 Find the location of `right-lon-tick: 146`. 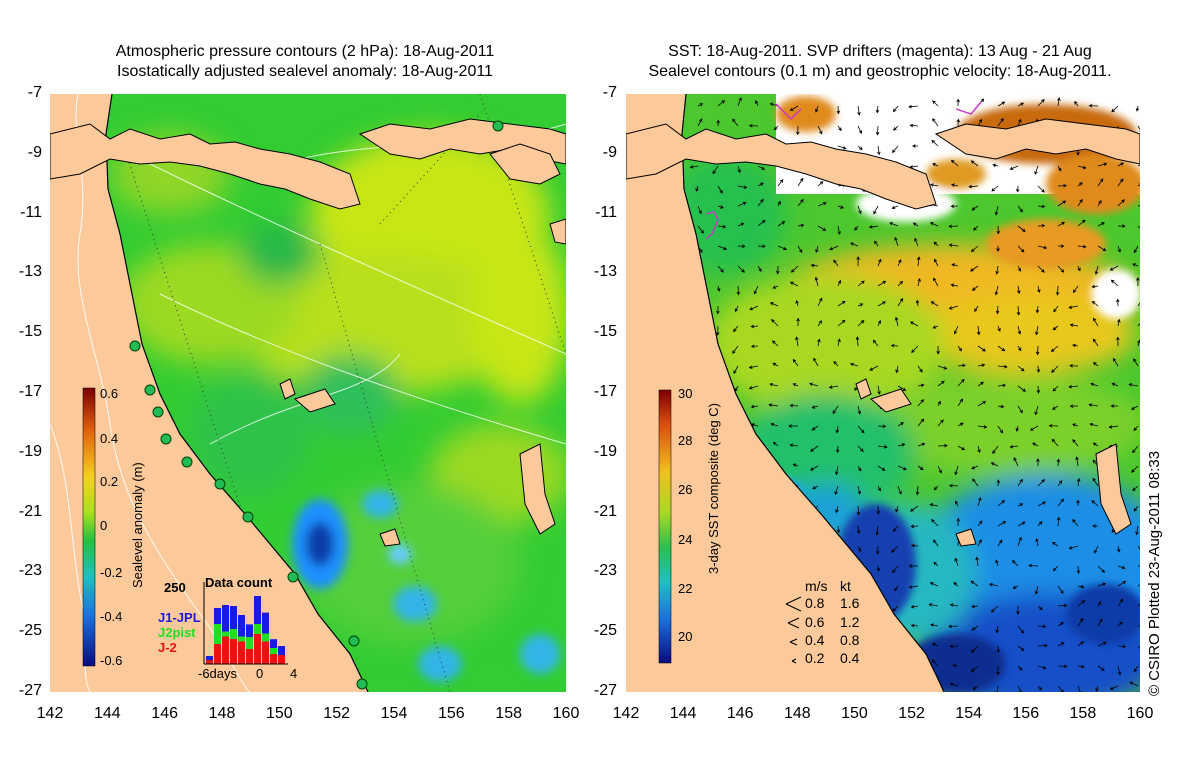

right-lon-tick: 146 is located at coordinates (740, 713).